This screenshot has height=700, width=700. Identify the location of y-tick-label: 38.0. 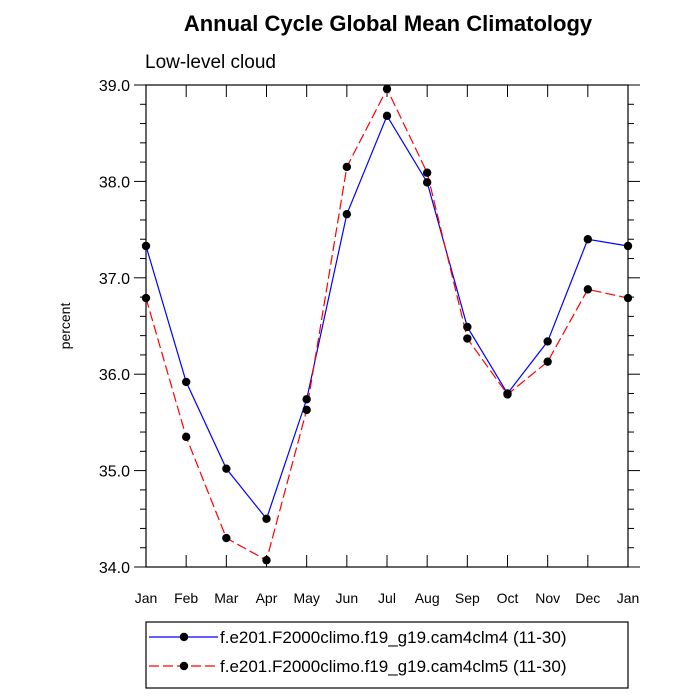
(114, 182).